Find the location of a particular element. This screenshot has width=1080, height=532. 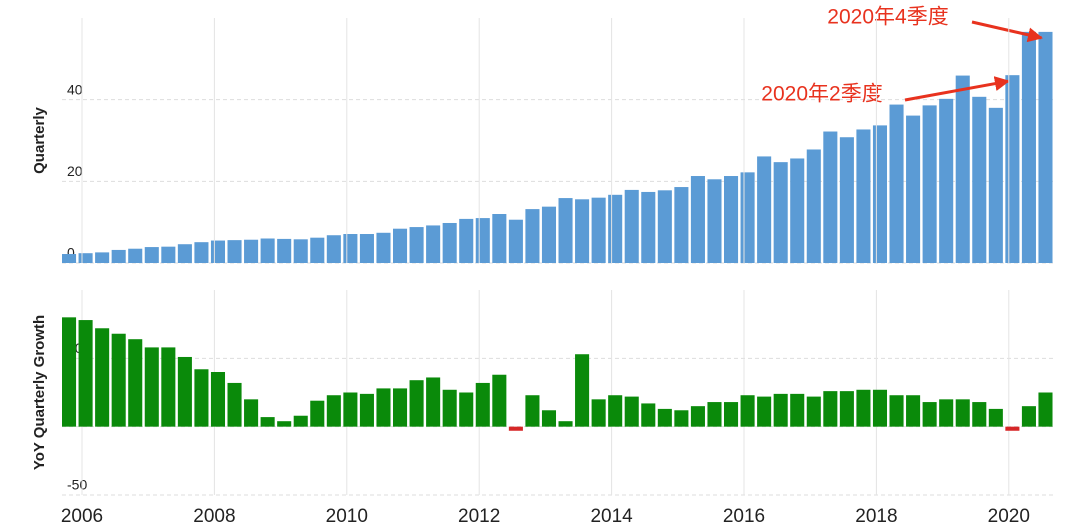

y-tick-label: 20 is located at coordinates (75, 171).